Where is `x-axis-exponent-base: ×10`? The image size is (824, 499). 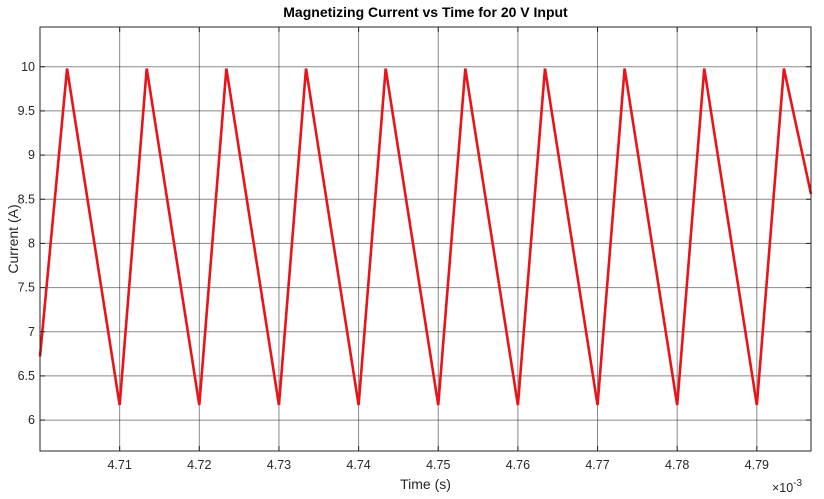 x-axis-exponent-base: ×10 is located at coordinates (782, 488).